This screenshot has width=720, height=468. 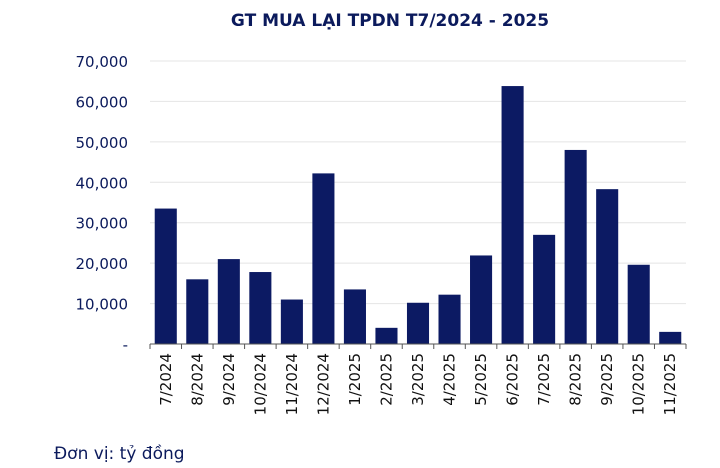 What do you see at coordinates (670, 337) in the screenshot?
I see `bar-11-2025` at bounding box center [670, 337].